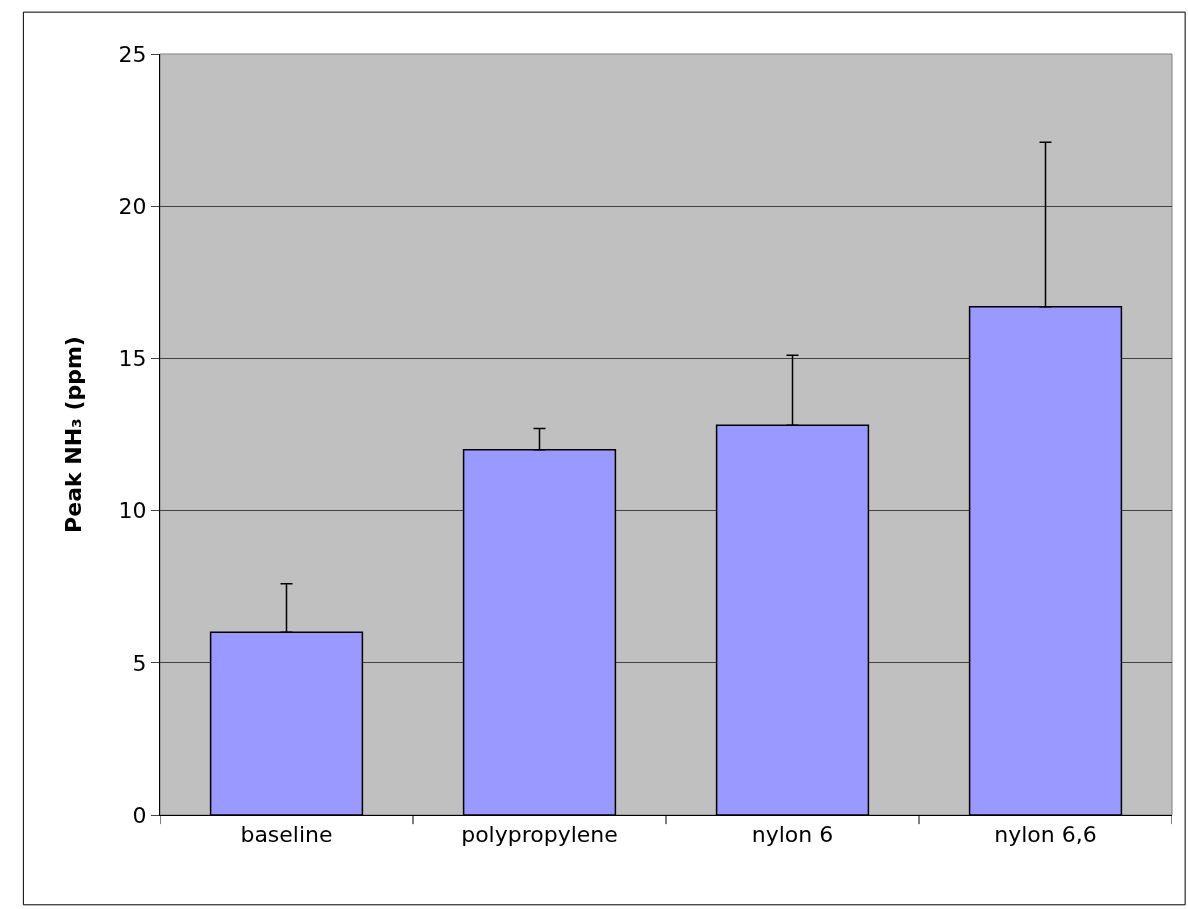  I want to click on y-tick-label: 0, so click(139, 815).